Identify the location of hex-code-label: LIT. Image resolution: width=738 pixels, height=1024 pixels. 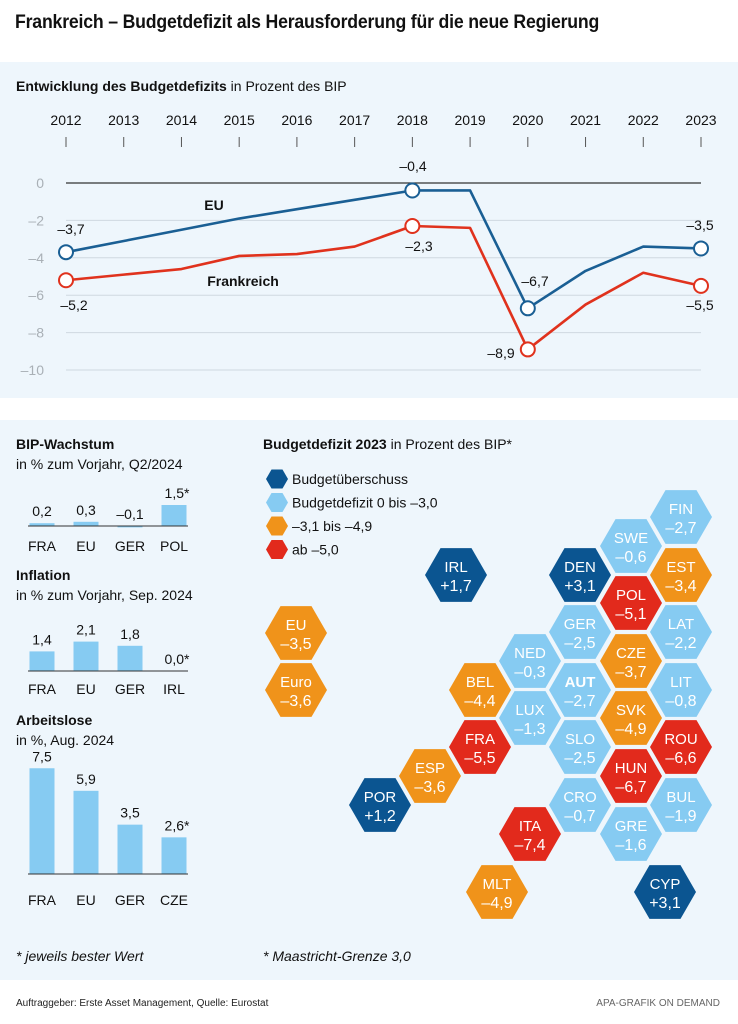
(681, 682).